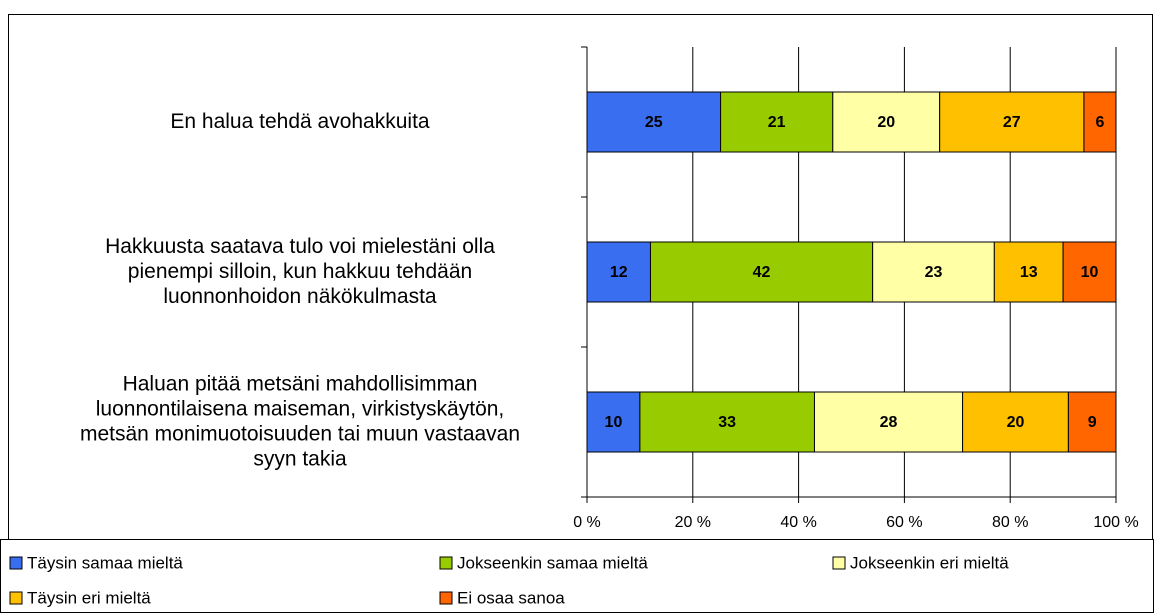 The width and height of the screenshot is (1154, 613). Describe the element at coordinates (798, 522) in the screenshot. I see `x-tick-label: 40 %` at that location.